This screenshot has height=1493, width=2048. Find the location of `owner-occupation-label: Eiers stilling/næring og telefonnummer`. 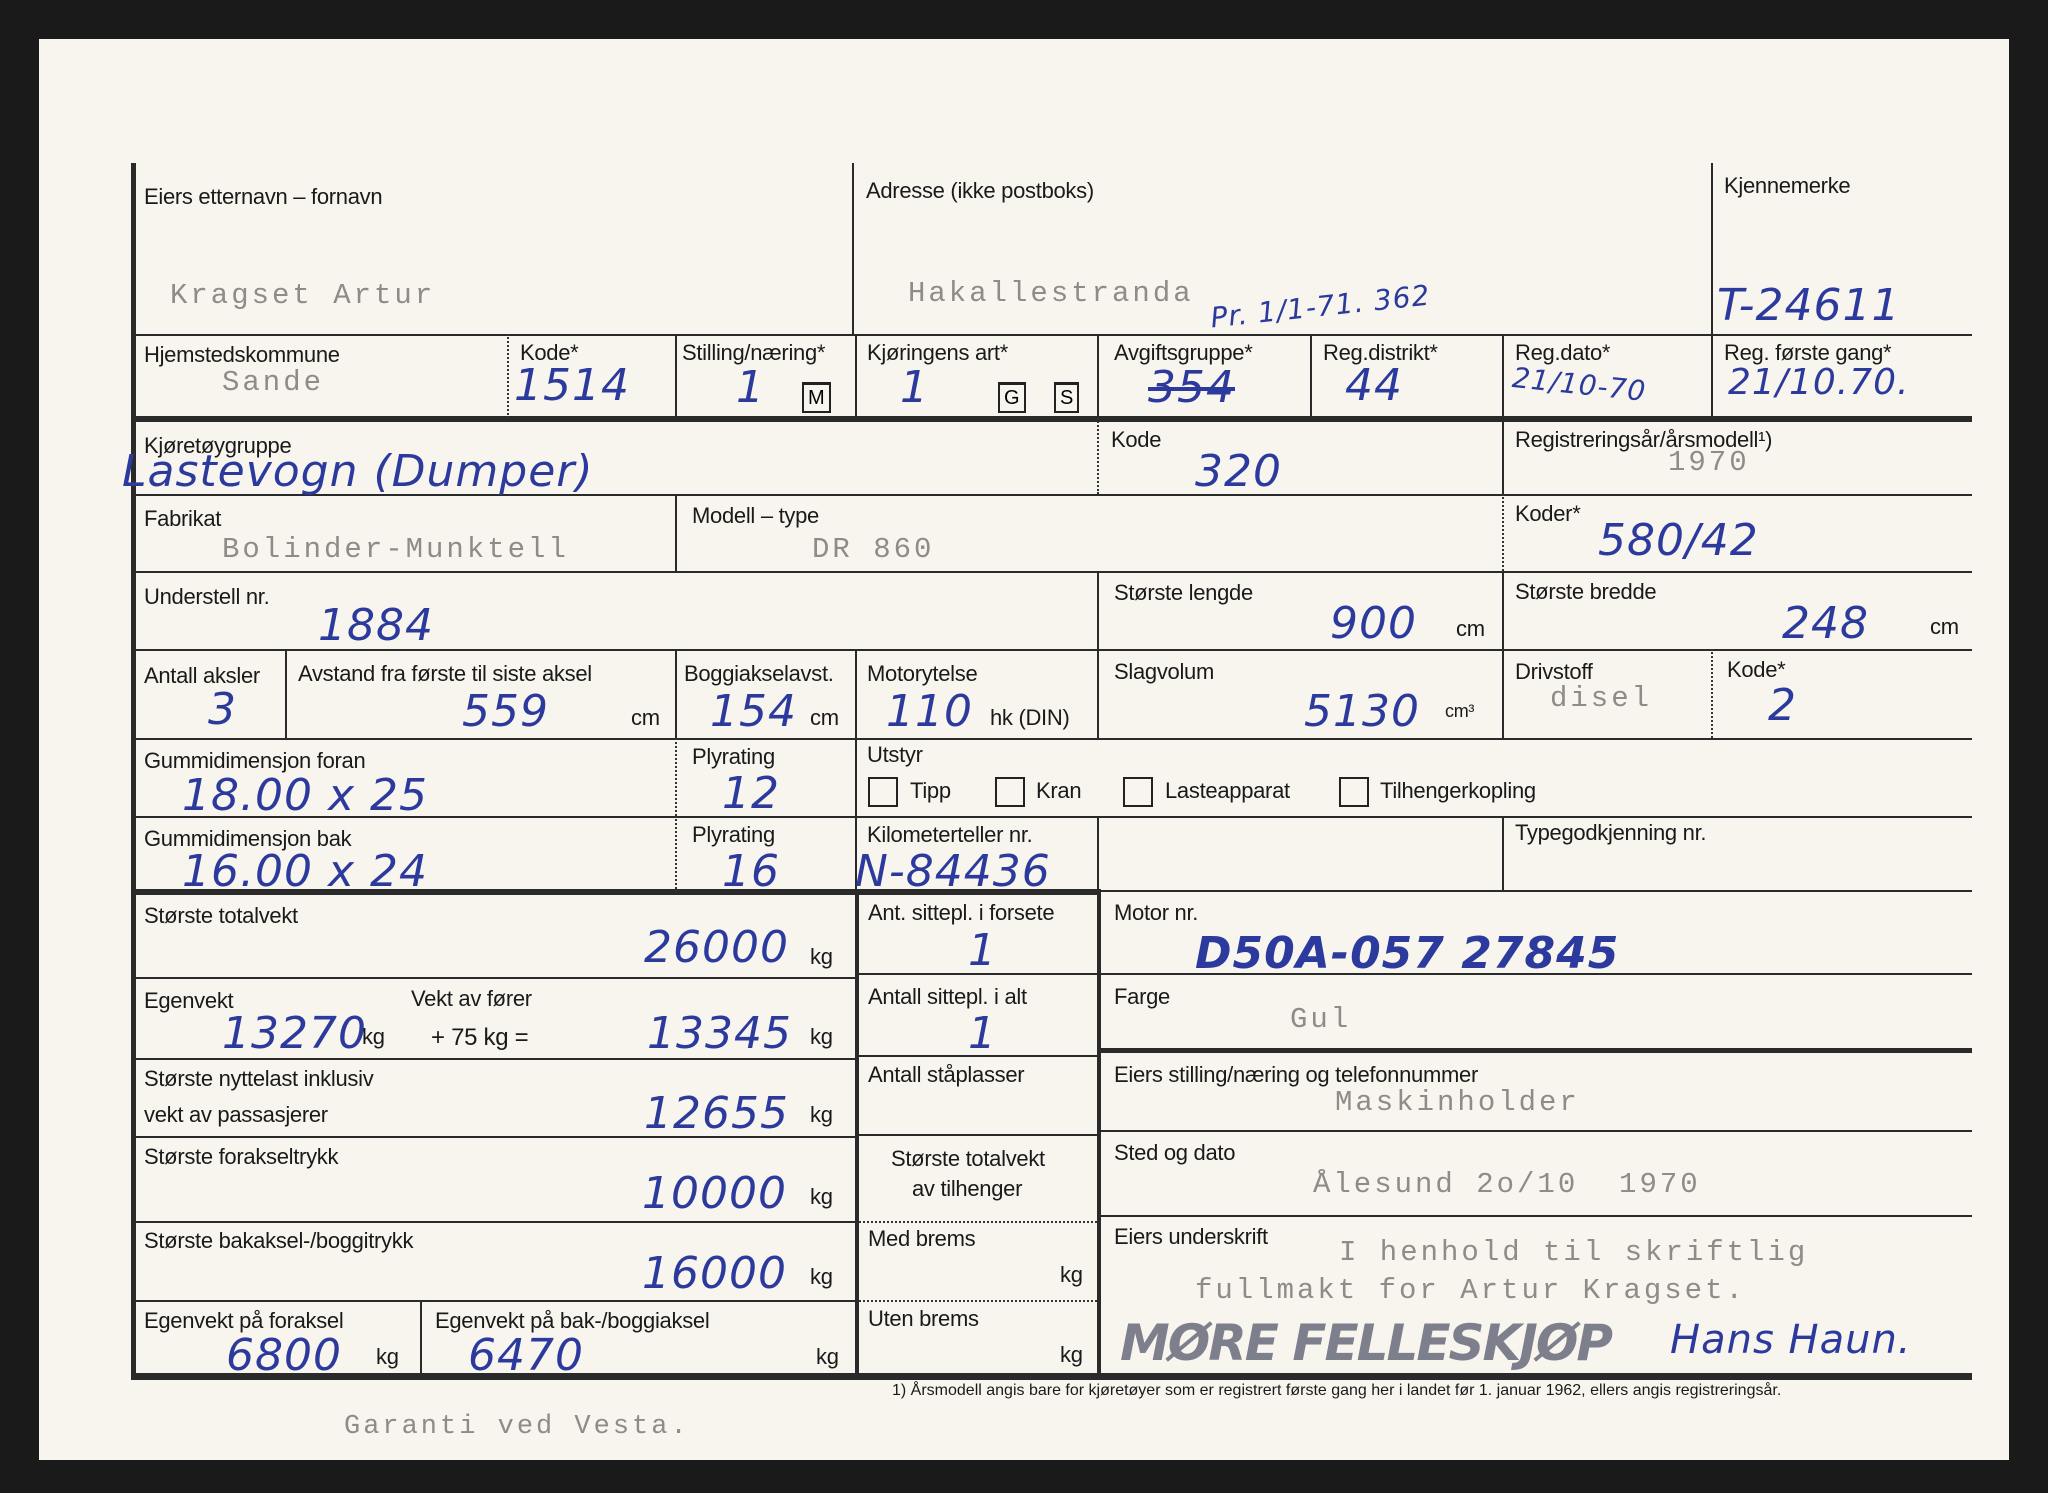

owner-occupation-label: Eiers stilling/næring og telefonnummer is located at coordinates (1296, 1074).